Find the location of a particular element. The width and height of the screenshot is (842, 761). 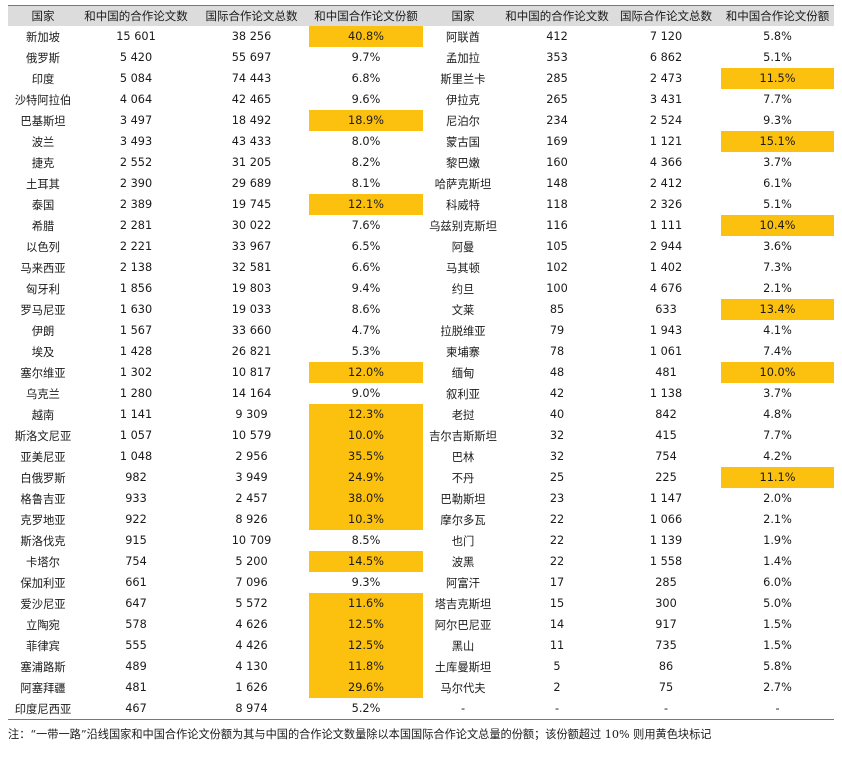

country-cell: 泰国 is located at coordinates (43, 205).